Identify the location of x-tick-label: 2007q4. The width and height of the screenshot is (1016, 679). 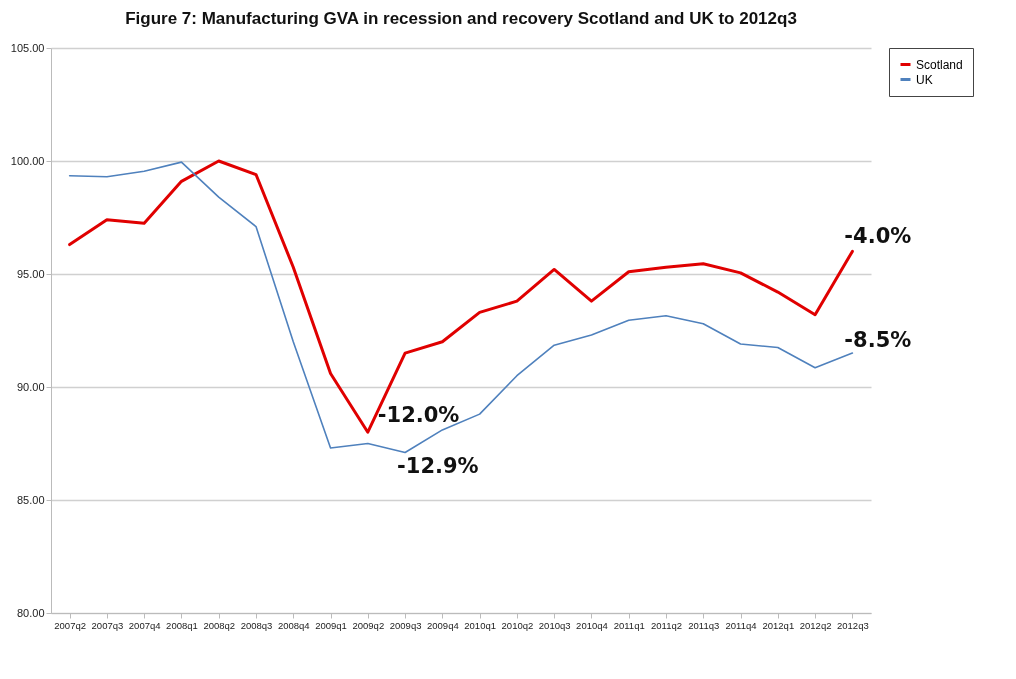
(144, 625).